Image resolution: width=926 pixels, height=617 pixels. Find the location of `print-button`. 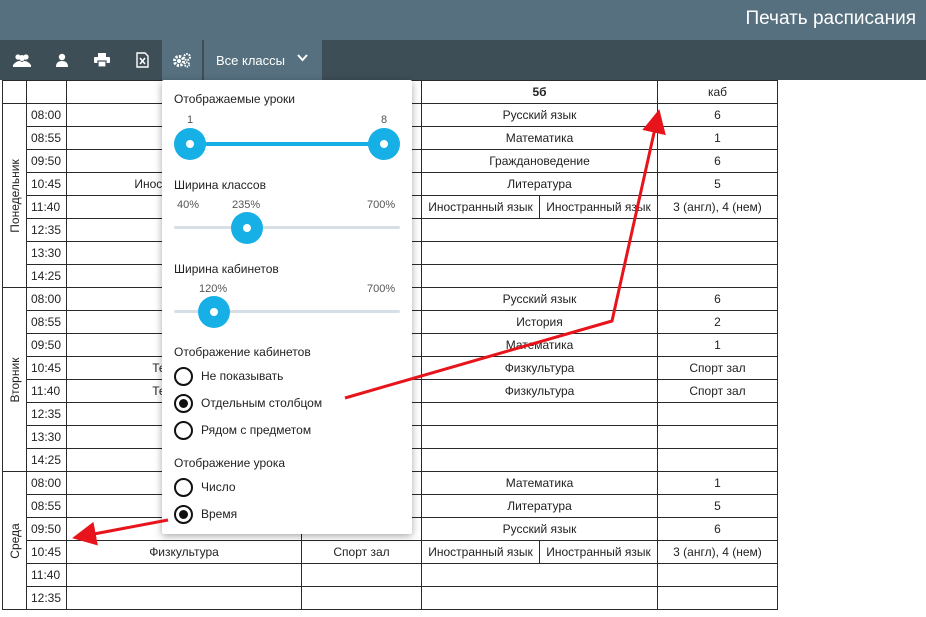

print-button is located at coordinates (102, 60).